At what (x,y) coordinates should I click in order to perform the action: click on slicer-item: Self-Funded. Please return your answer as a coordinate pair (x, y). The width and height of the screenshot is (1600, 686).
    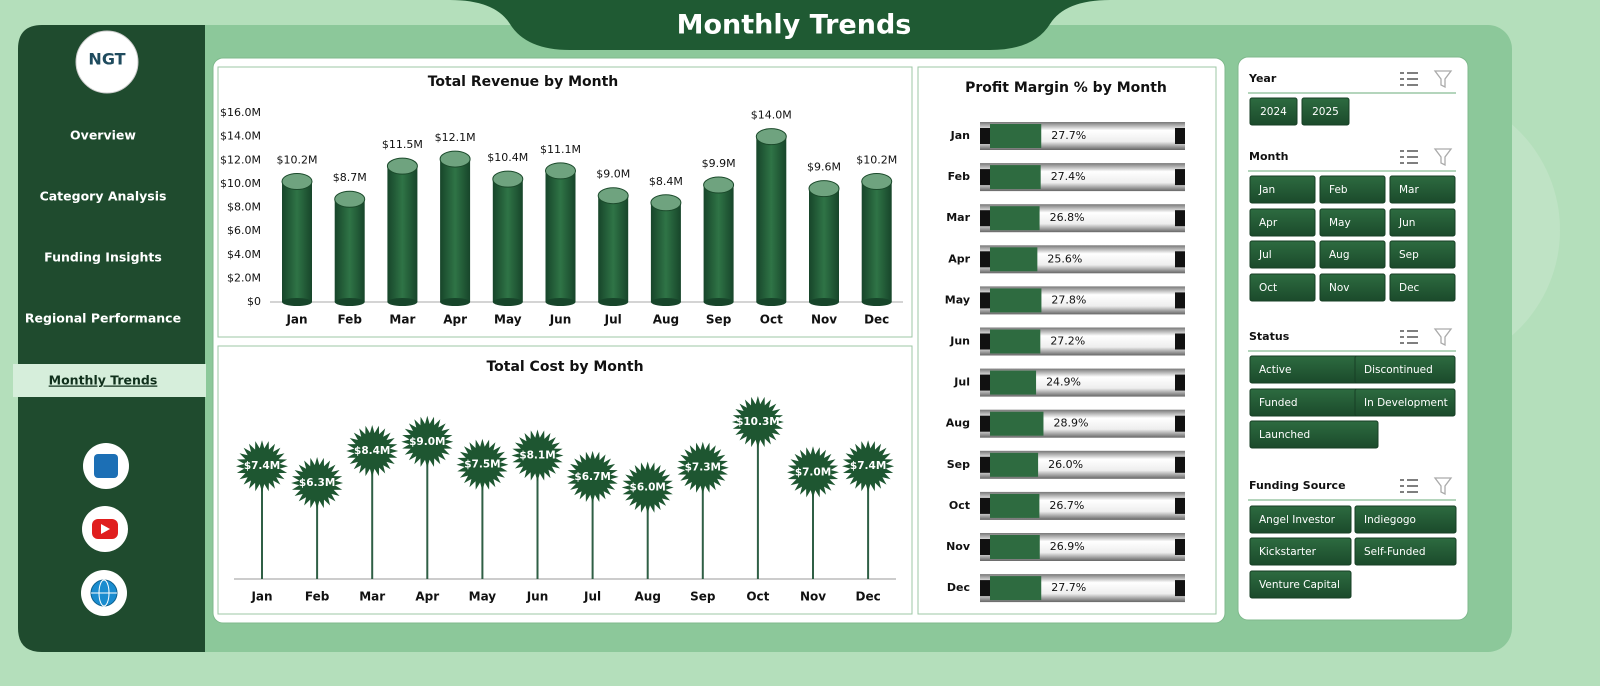
    Looking at the image, I should click on (1395, 552).